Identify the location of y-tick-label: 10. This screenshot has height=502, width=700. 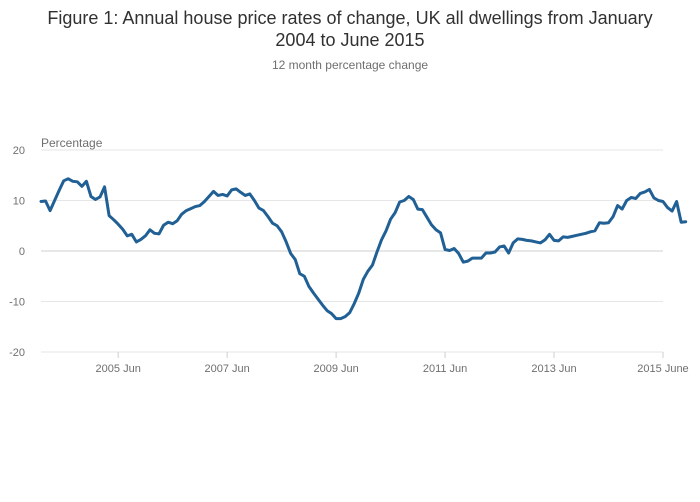
(19, 202).